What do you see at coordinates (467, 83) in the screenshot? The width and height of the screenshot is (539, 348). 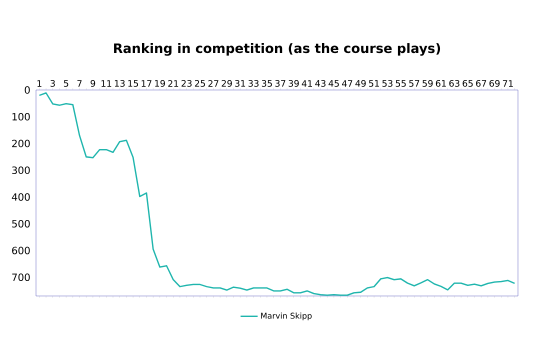 I see `x-tick-label: 65` at bounding box center [467, 83].